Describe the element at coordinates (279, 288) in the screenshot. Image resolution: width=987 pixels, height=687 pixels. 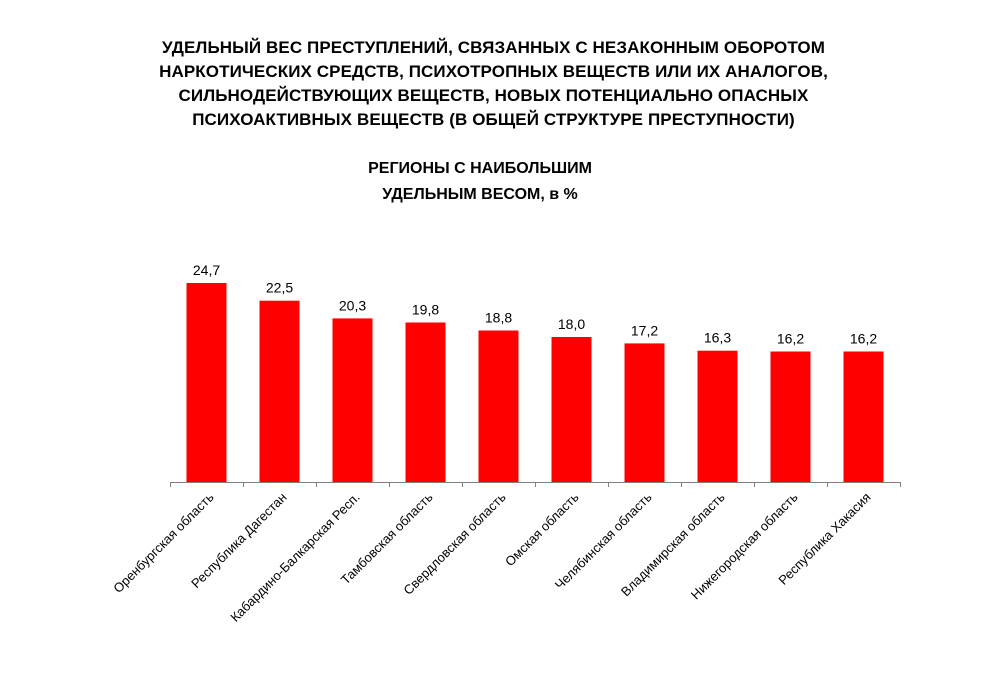
I see `bar-value-label: 22,5` at that location.